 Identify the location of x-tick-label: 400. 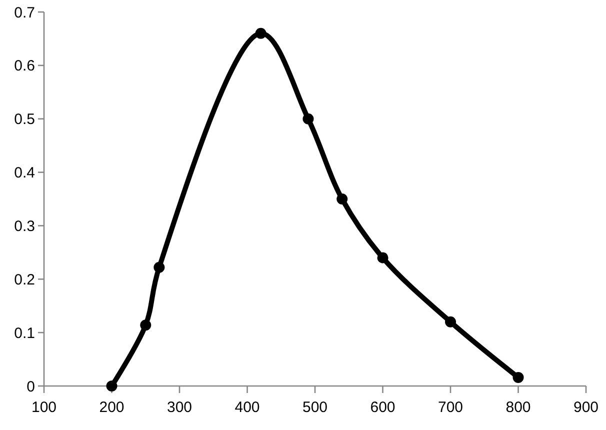
(247, 407).